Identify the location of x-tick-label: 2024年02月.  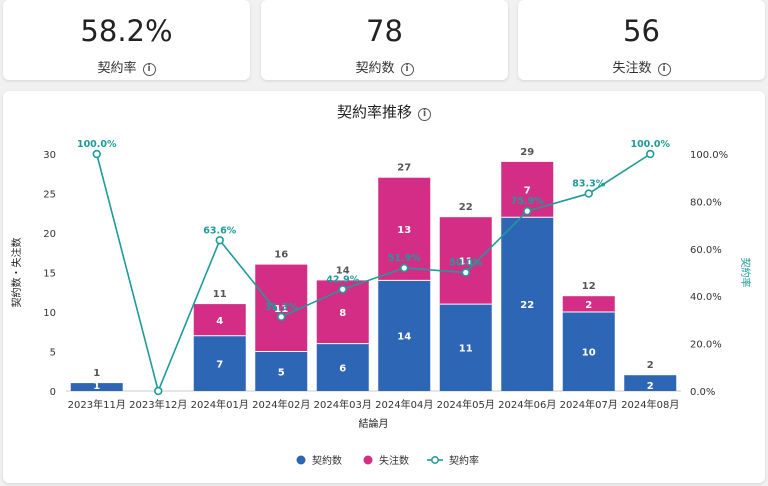
(281, 404).